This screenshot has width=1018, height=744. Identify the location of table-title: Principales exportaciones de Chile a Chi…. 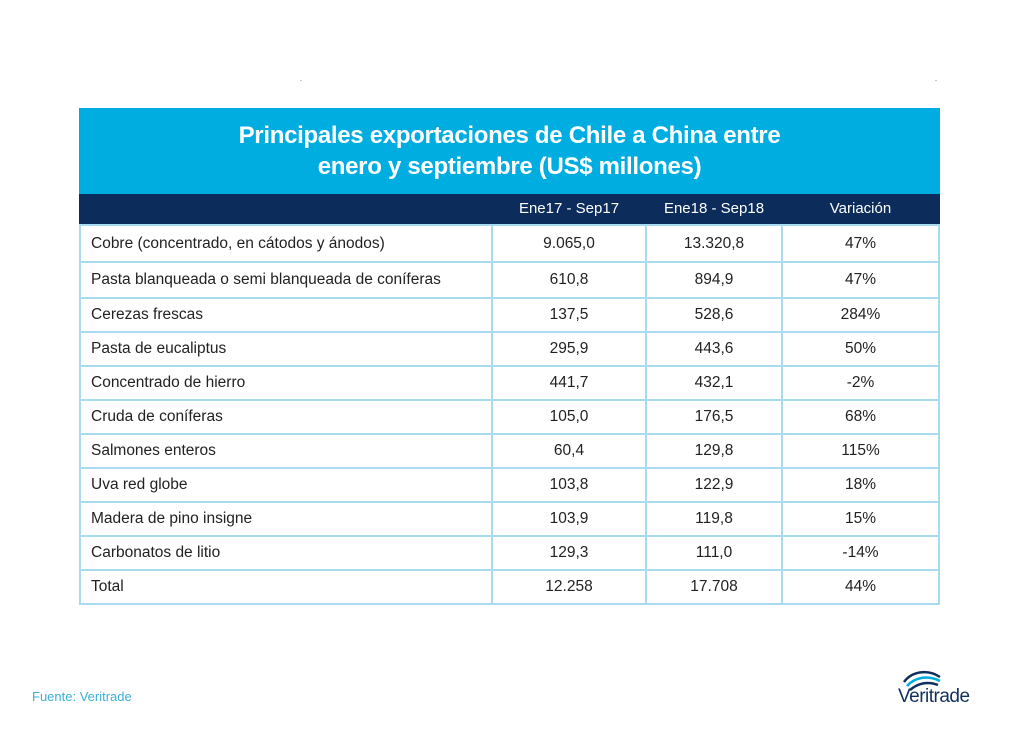
(509, 151).